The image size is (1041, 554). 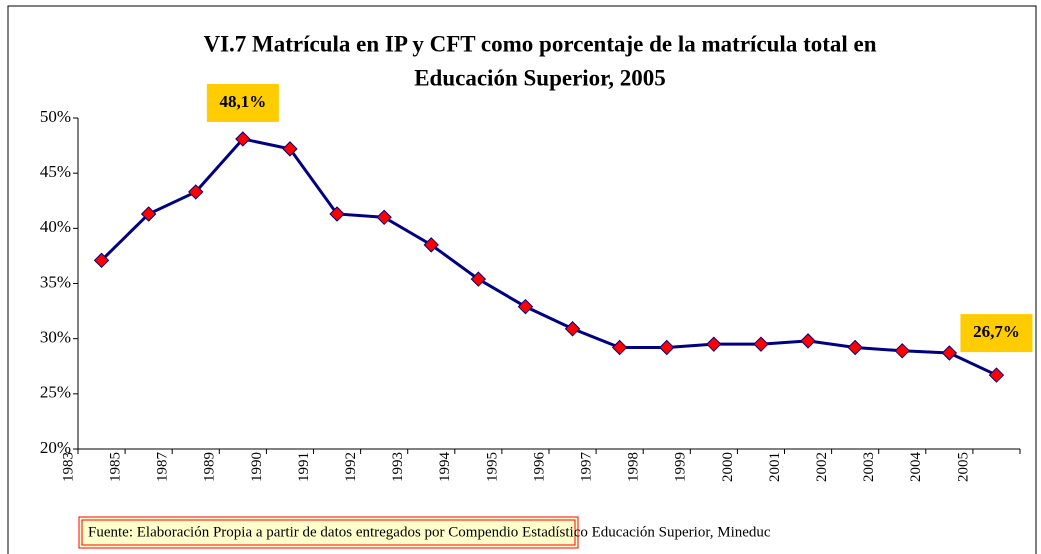 What do you see at coordinates (540, 77) in the screenshot?
I see `chart-title: Educación Superior, 2005` at bounding box center [540, 77].